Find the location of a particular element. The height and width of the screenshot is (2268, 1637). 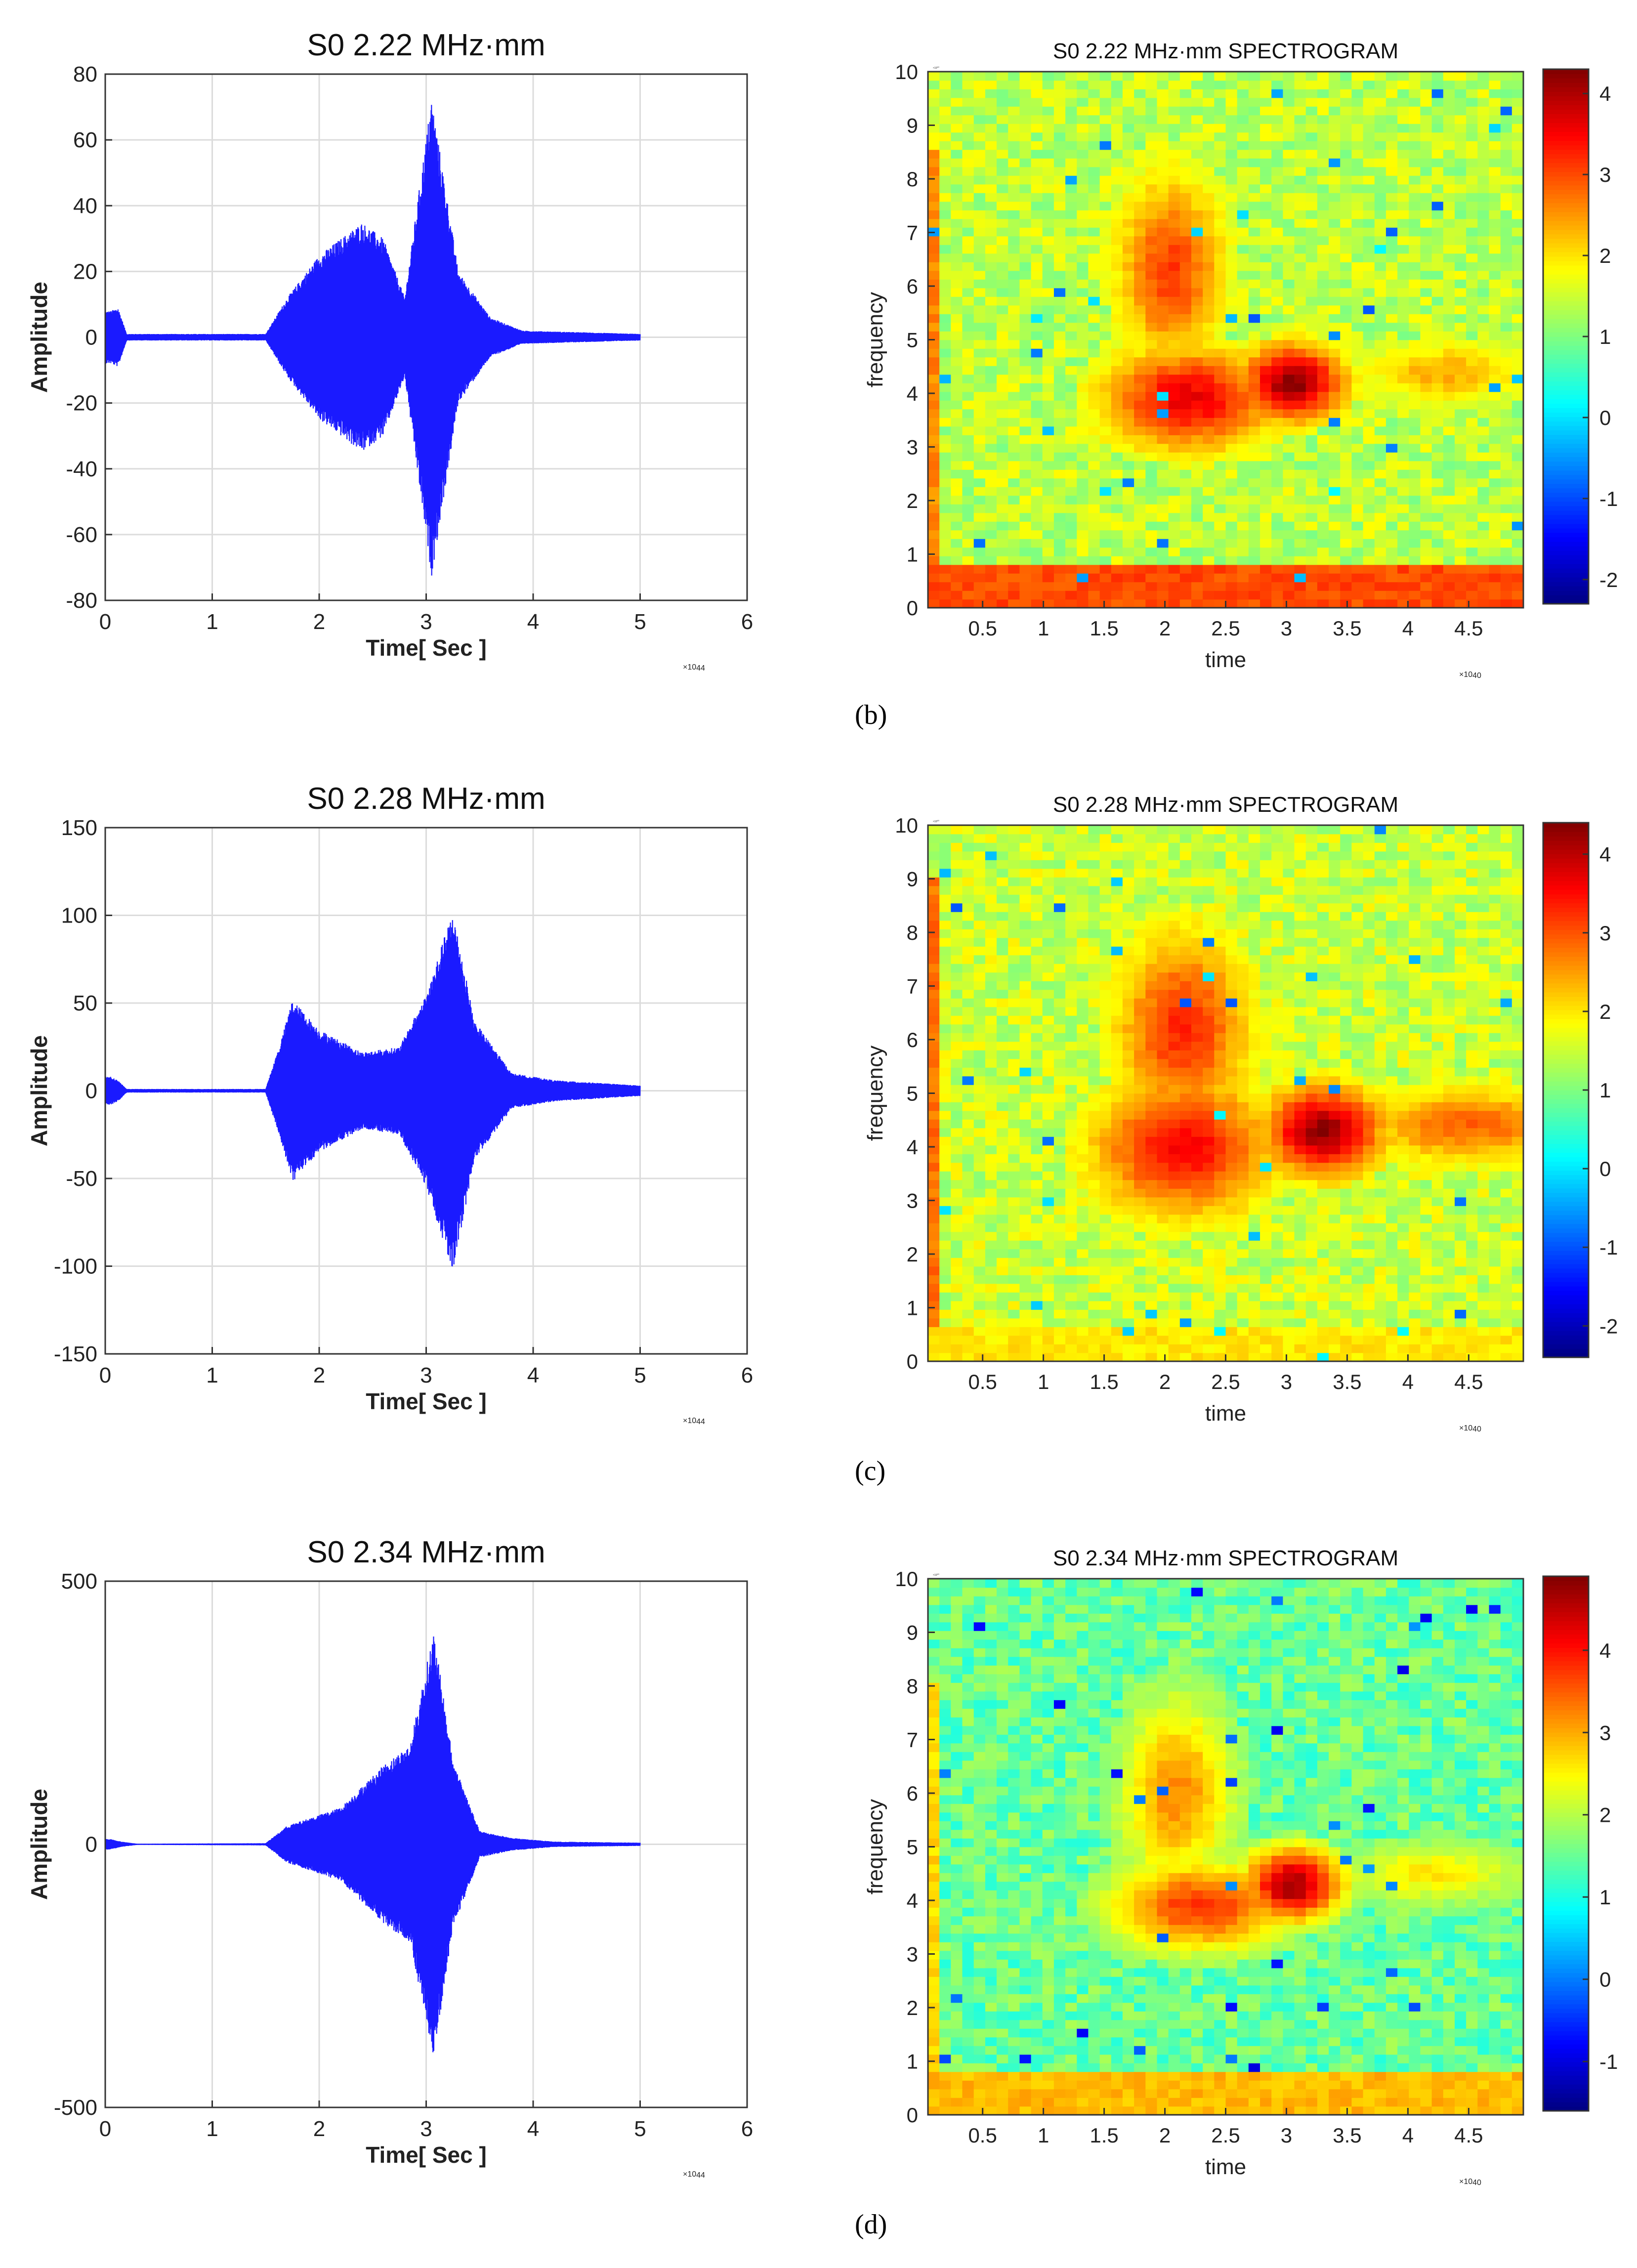

spec-y-tick-label: 5 is located at coordinates (912, 340).